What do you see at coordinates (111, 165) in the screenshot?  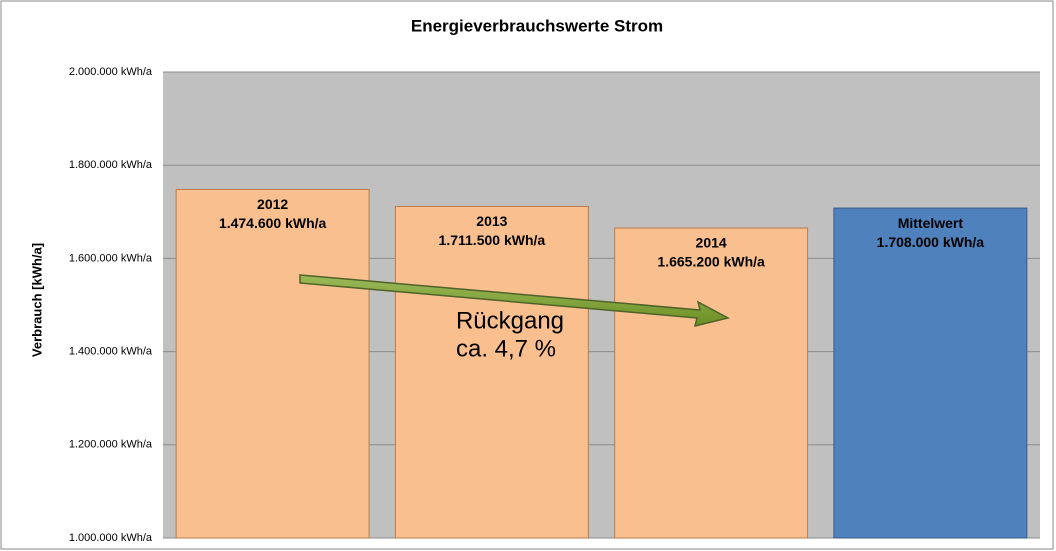 I see `y-tick-label: 1.800.000 kWh/a` at bounding box center [111, 165].